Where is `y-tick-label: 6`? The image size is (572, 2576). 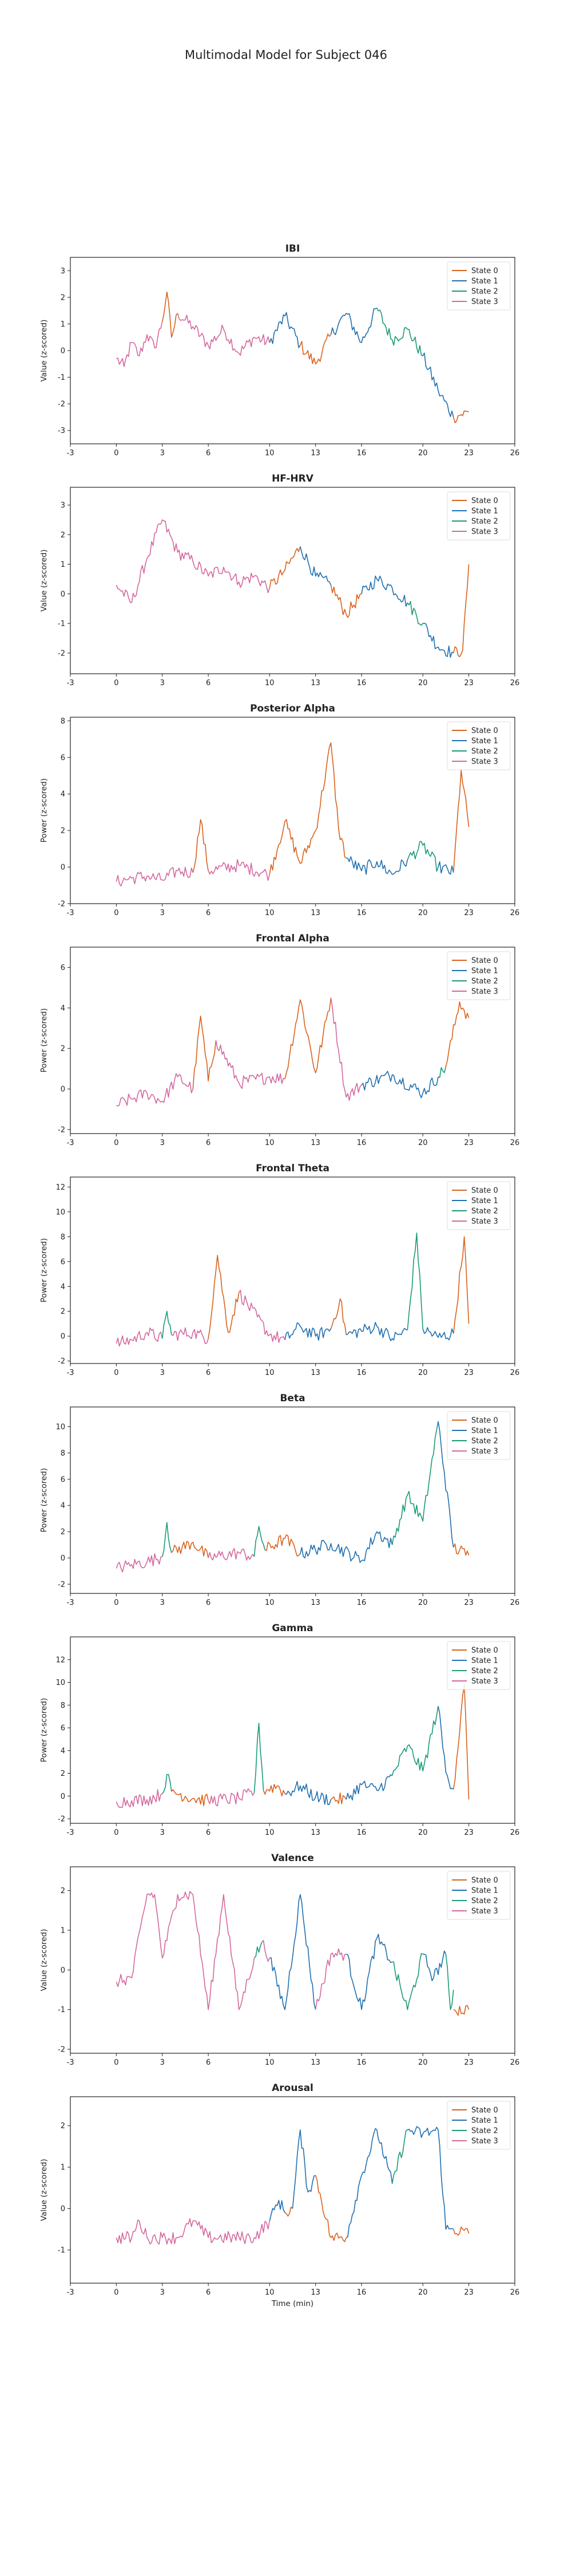 y-tick-label: 6 is located at coordinates (63, 1262).